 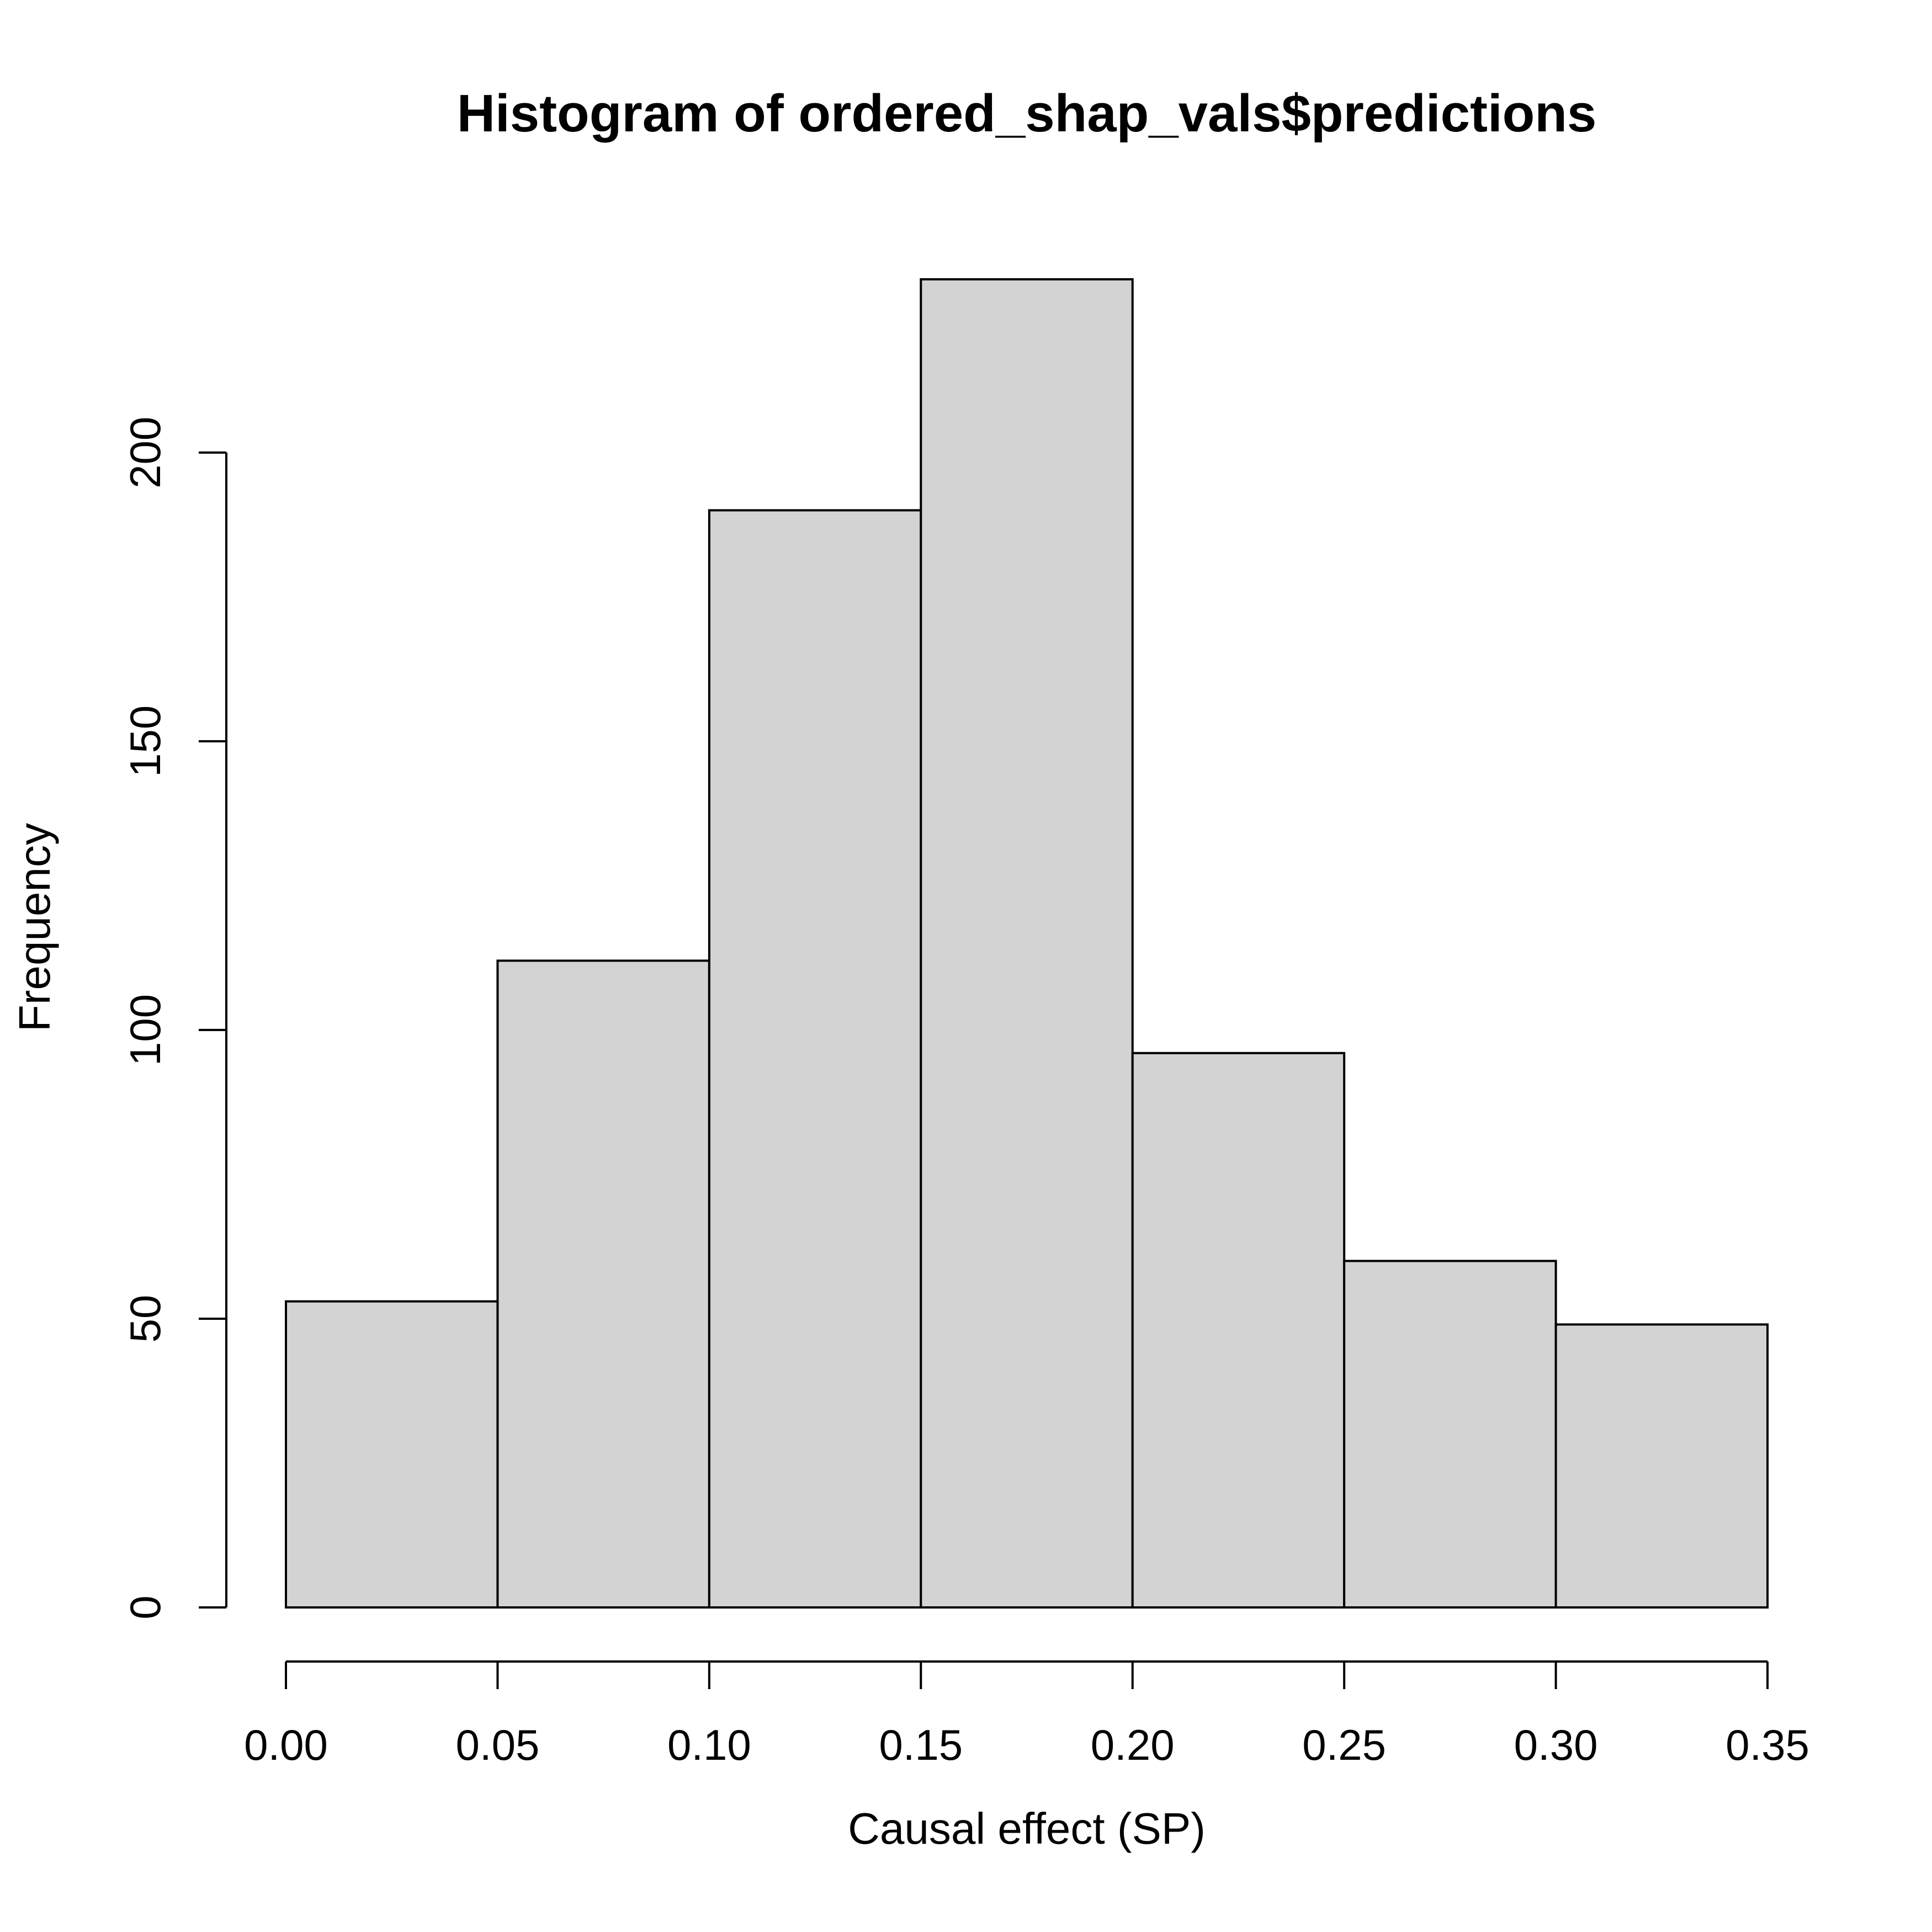 I want to click on x-tick-label: 0.20, so click(x=1133, y=1745).